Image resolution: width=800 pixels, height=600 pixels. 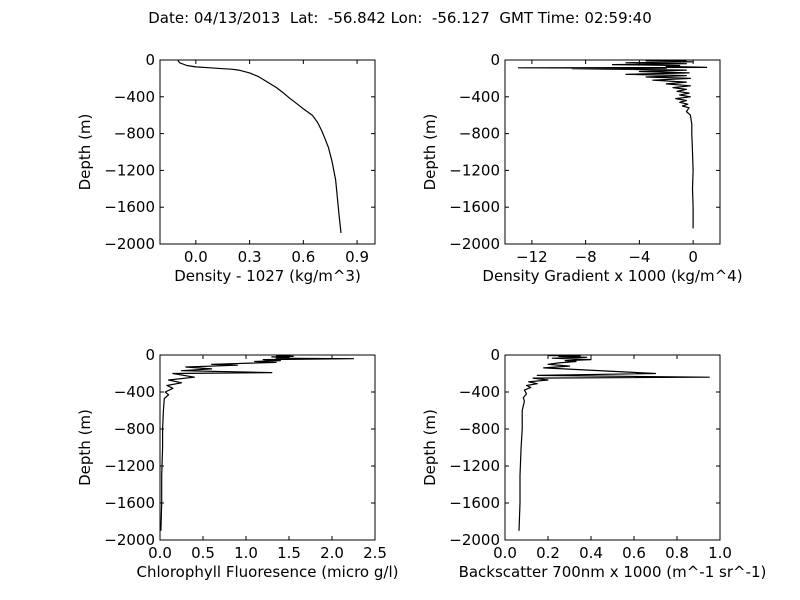 I want to click on density-y-tick-label: −2000, so click(x=129, y=244).